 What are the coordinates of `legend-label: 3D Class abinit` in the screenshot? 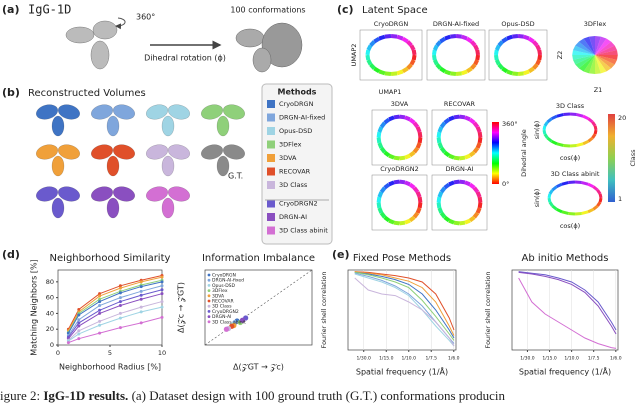 It's located at (303, 231).